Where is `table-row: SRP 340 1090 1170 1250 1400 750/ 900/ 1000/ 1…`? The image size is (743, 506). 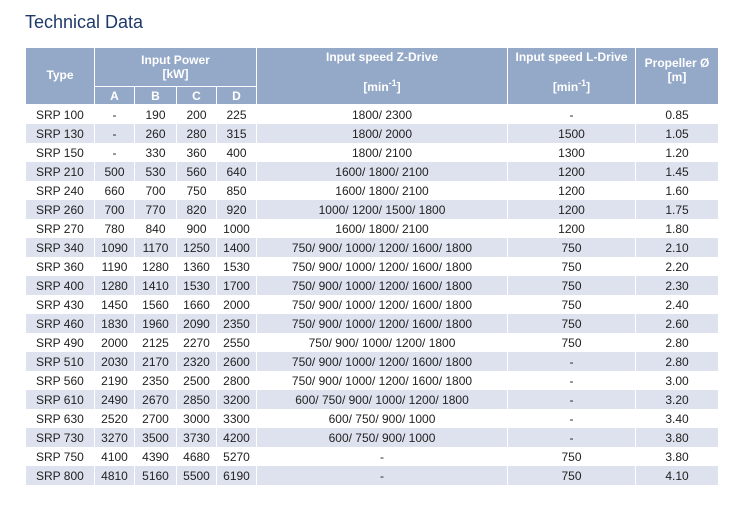
table-row: SRP 340 1090 1170 1250 1400 750/ 900/ 1000/ 1… is located at coordinates (372, 247).